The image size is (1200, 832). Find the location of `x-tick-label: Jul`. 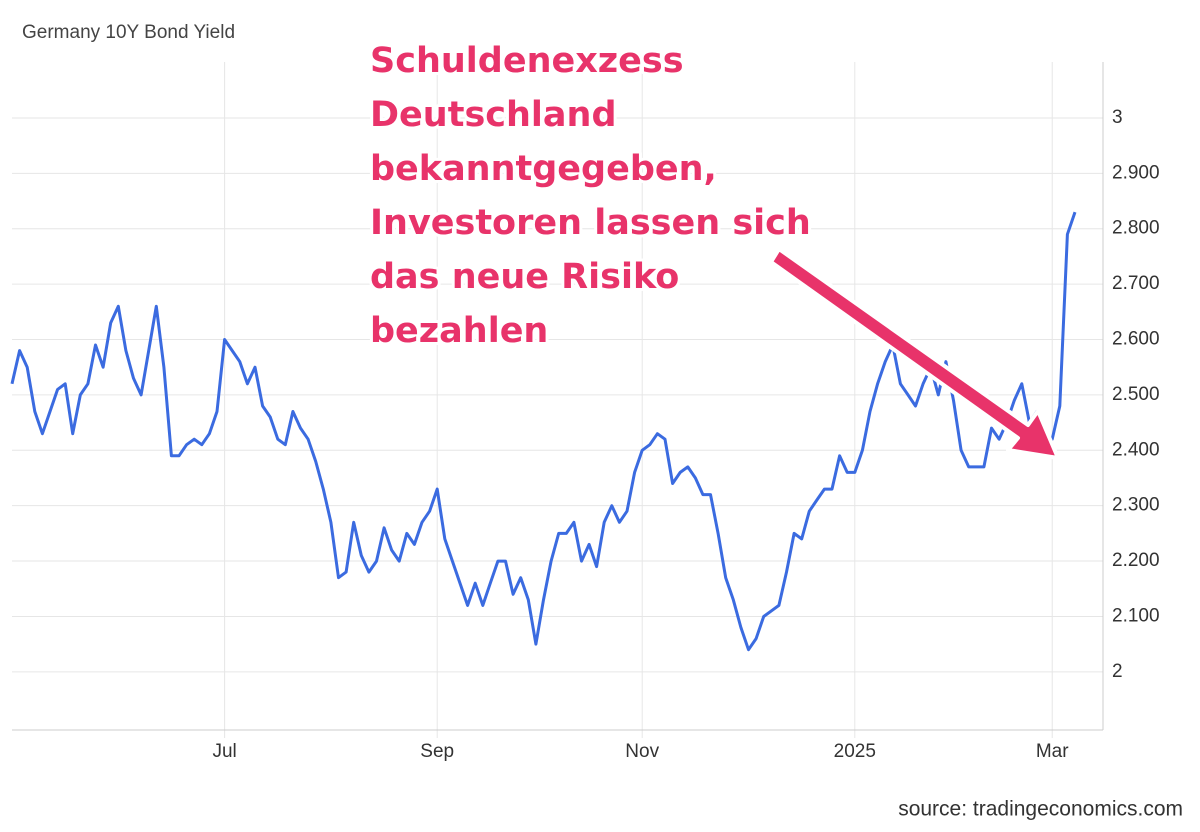

x-tick-label: Jul is located at coordinates (224, 751).